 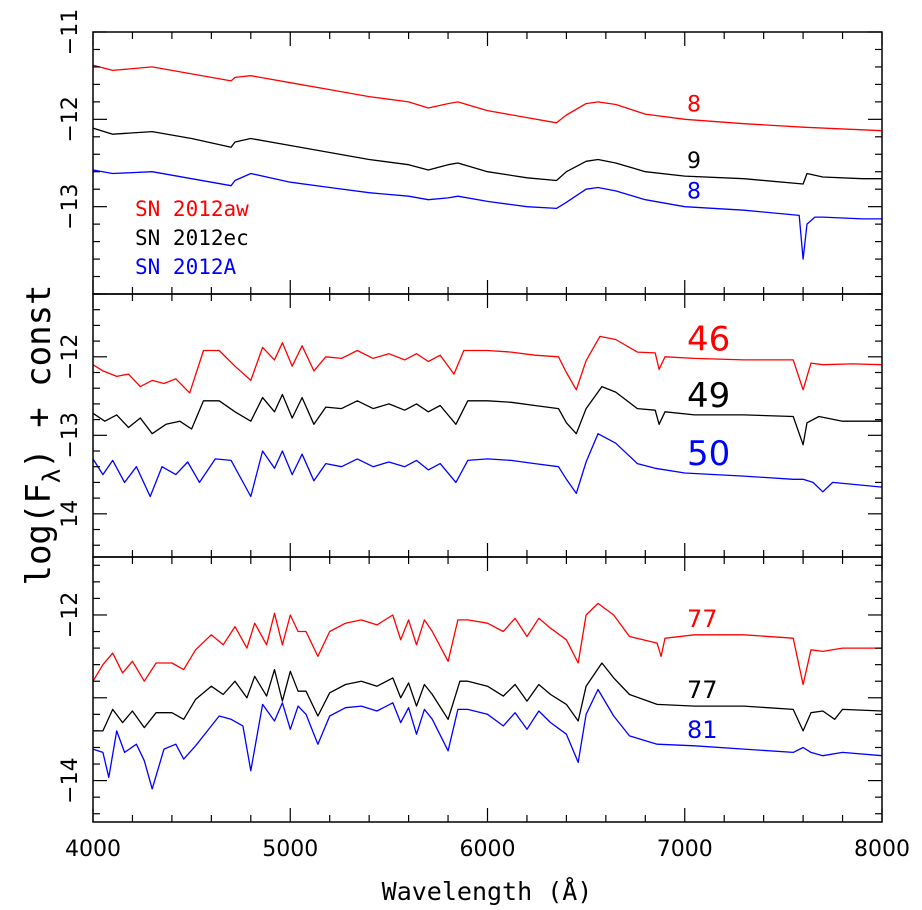 I want to click on y-axis-title: log(Fλ) + const, so click(x=42, y=434).